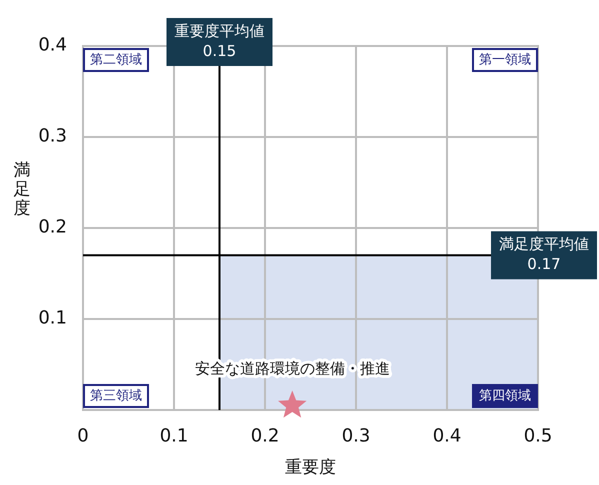 The height and width of the screenshot is (485, 599). What do you see at coordinates (538, 435) in the screenshot?
I see `x-tick-label: 0.5` at bounding box center [538, 435].